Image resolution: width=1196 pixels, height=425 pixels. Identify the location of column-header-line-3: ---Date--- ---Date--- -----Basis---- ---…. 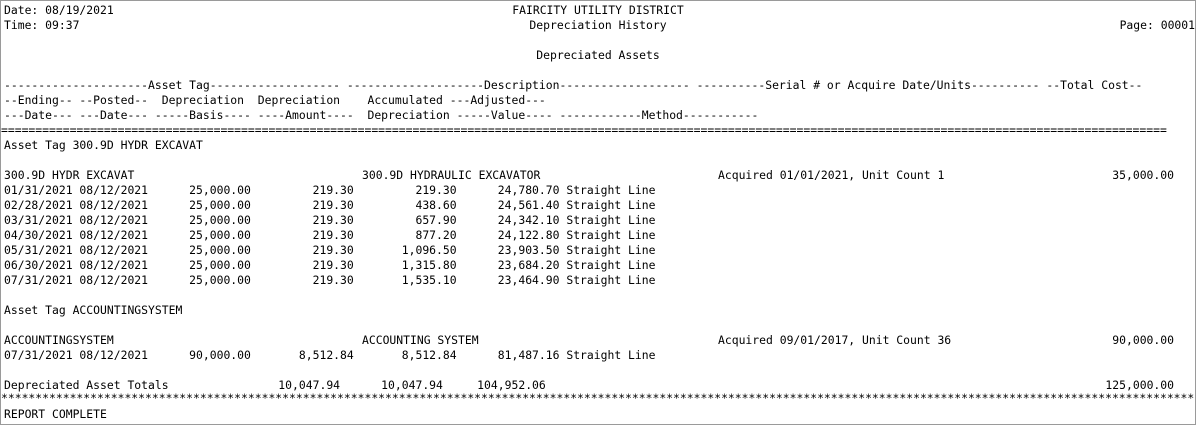
(381, 115).